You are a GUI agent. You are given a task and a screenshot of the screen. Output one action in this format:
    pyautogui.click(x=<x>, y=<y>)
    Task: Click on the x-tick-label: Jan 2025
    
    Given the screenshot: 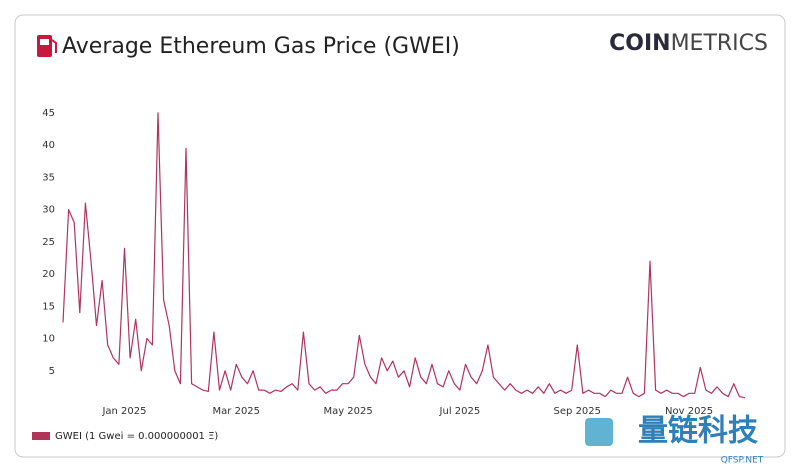 What is the action you would take?
    pyautogui.click(x=123, y=411)
    